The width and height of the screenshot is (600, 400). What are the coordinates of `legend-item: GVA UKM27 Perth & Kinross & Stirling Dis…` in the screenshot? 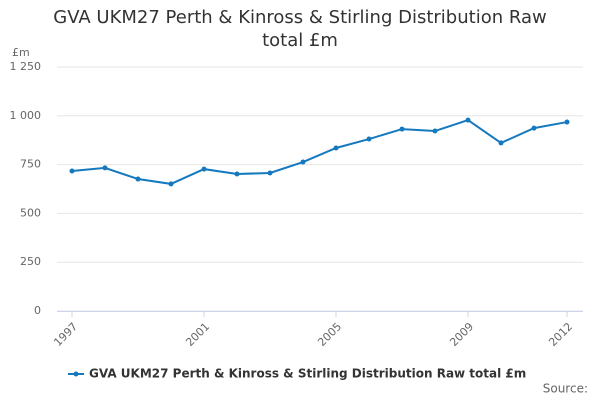 It's located at (297, 374).